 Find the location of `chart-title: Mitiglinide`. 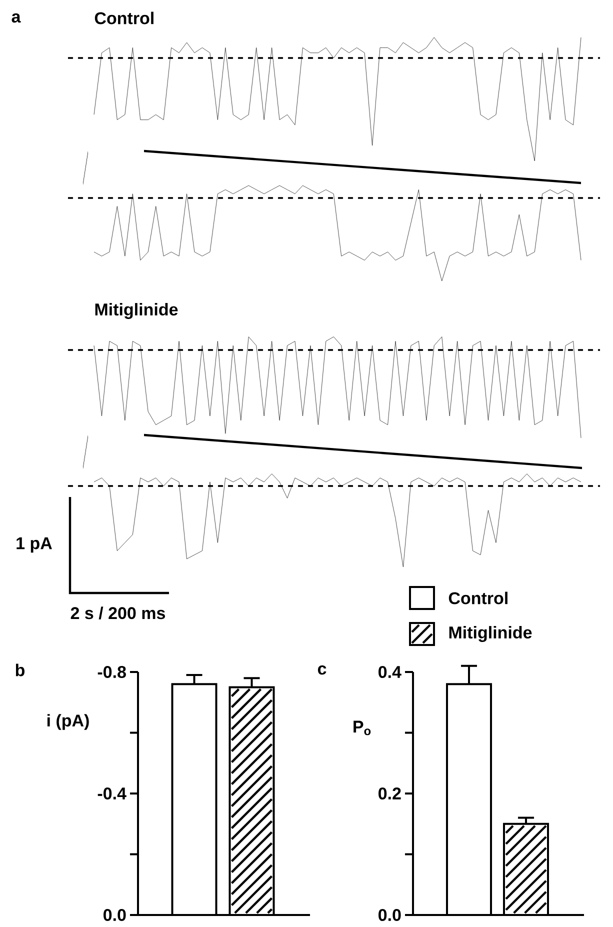

chart-title: Mitiglinide is located at coordinates (136, 311).